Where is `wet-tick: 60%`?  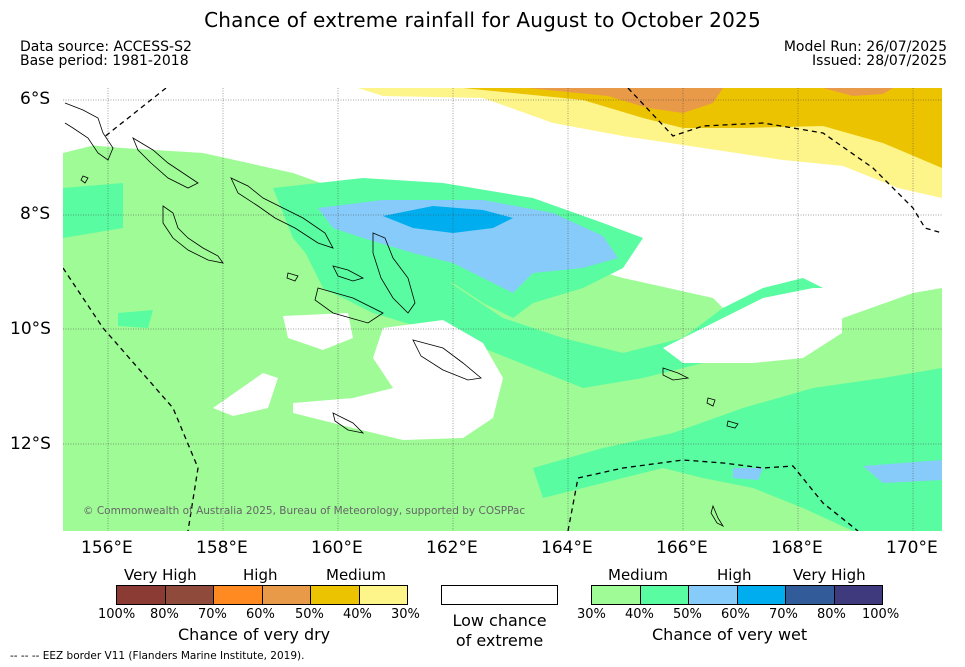
wet-tick: 60% is located at coordinates (735, 614).